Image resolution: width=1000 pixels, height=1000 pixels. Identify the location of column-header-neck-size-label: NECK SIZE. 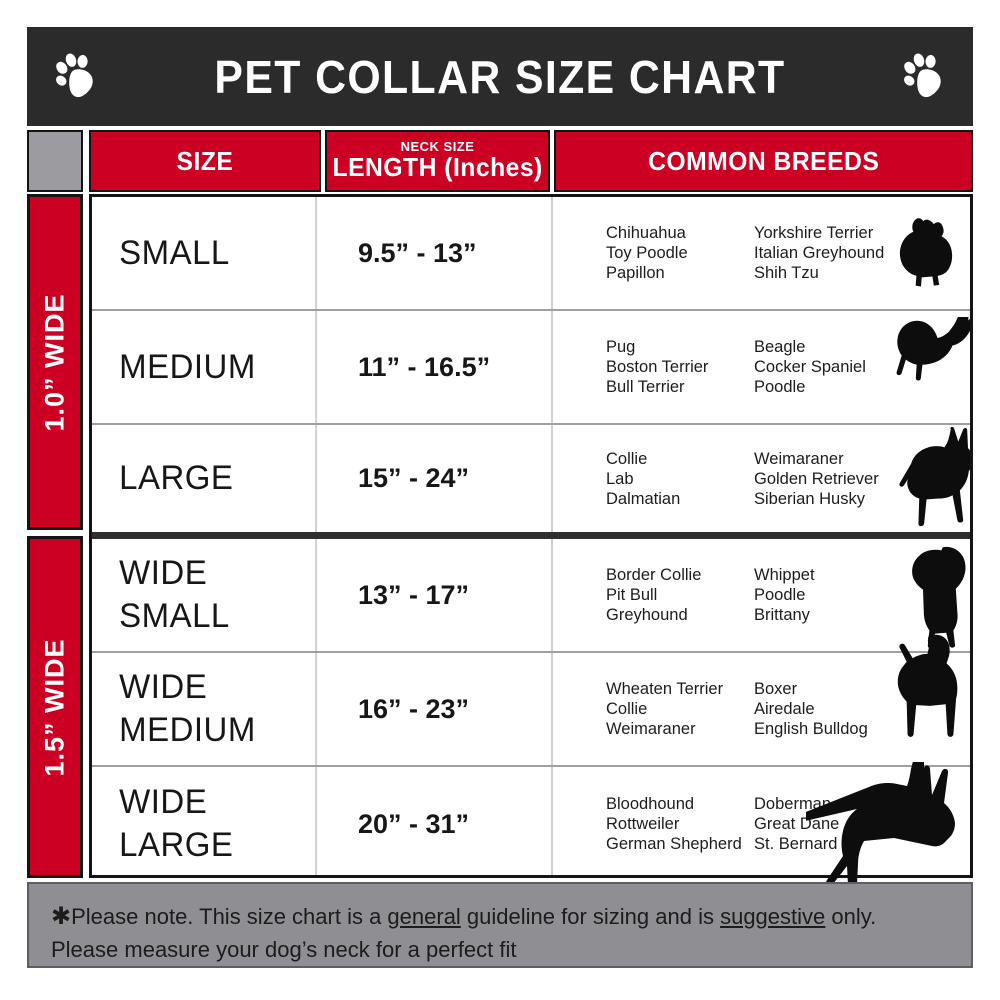
(437, 146).